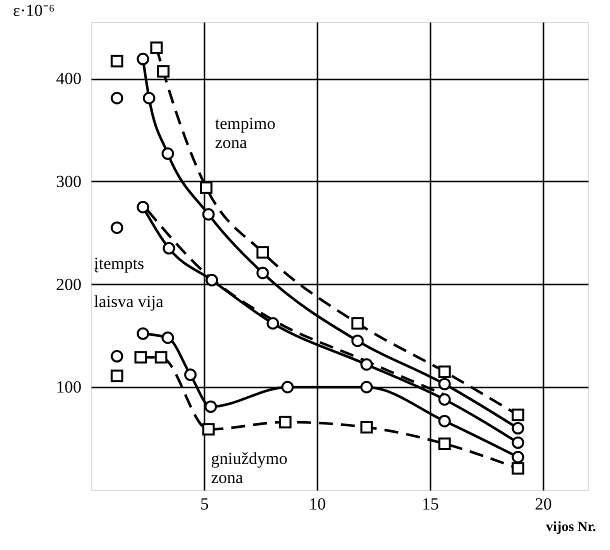 This screenshot has width=610, height=550. What do you see at coordinates (430, 504) in the screenshot?
I see `x-tick-label: 15` at bounding box center [430, 504].